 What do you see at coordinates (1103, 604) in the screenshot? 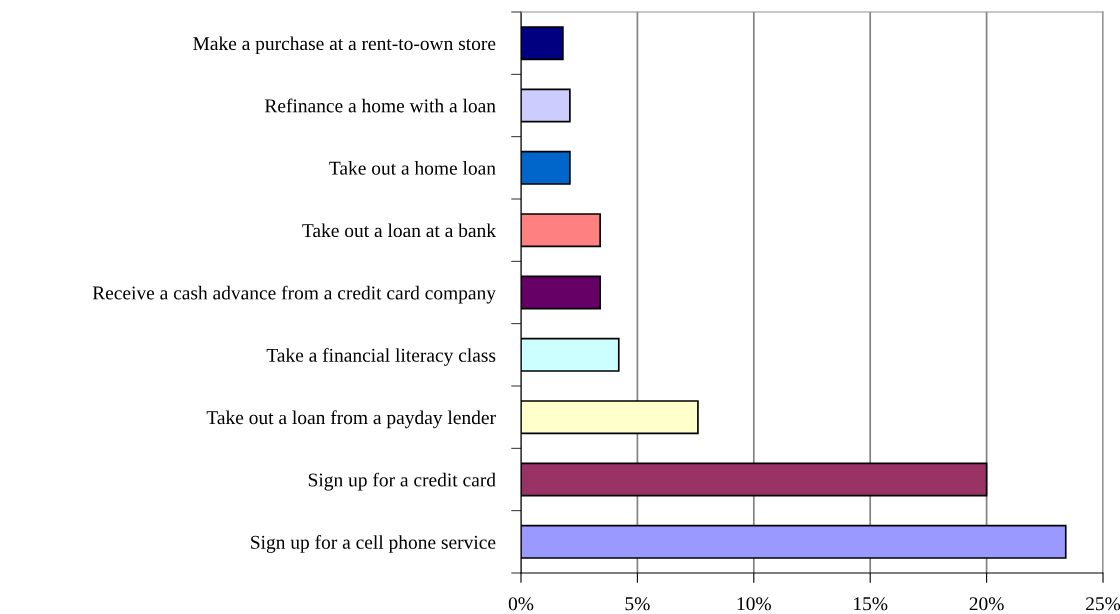
I see `x-tick-label: 25%` at bounding box center [1103, 604].